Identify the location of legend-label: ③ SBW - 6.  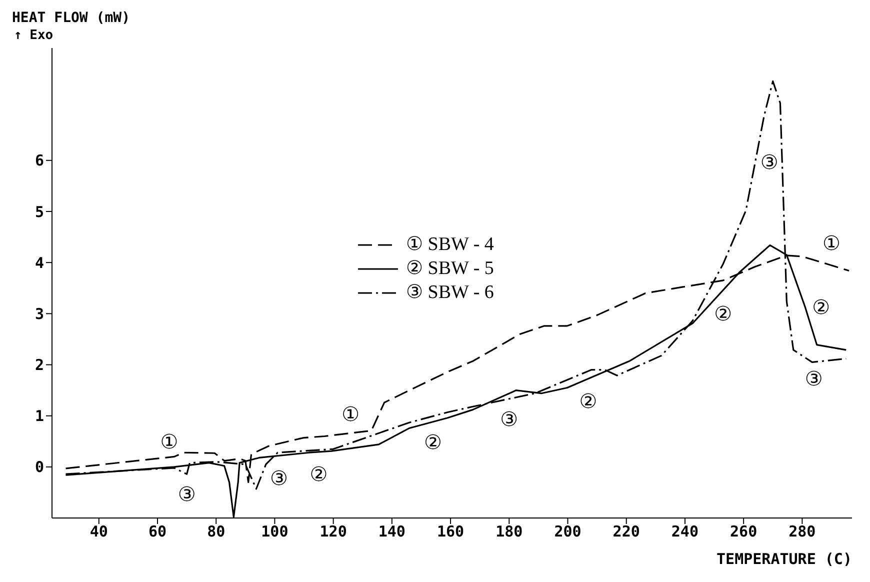
(450, 293).